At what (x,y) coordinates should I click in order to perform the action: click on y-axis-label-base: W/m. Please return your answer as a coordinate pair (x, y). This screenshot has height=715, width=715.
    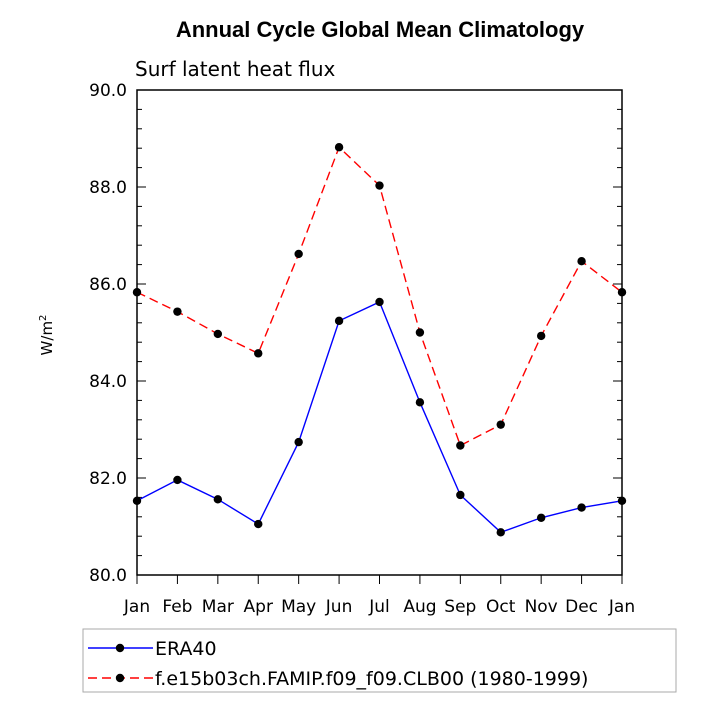
    Looking at the image, I should click on (47, 338).